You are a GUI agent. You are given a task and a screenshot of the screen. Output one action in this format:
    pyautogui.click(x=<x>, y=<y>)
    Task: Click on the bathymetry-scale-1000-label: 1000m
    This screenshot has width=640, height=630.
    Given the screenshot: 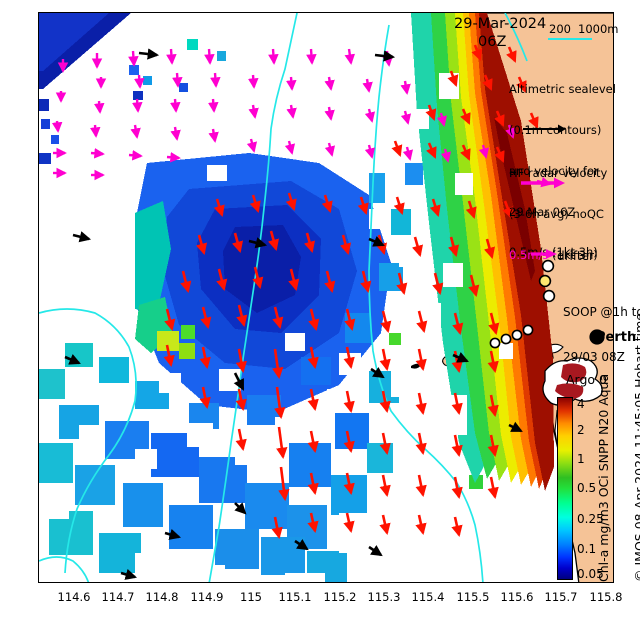 What is the action you would take?
    pyautogui.click(x=598, y=29)
    